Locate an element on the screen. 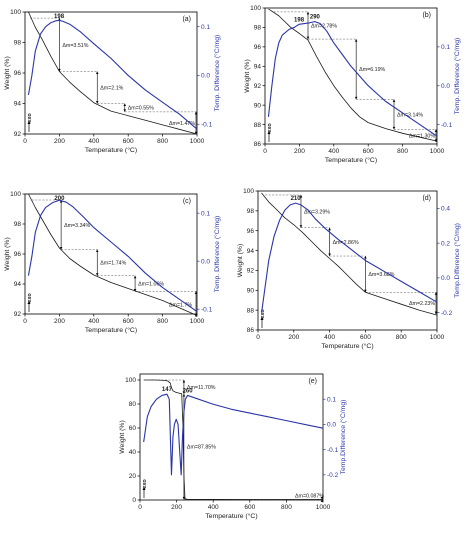 The width and height of the screenshot is (474, 533). panel-label: (d) is located at coordinates (426, 198).